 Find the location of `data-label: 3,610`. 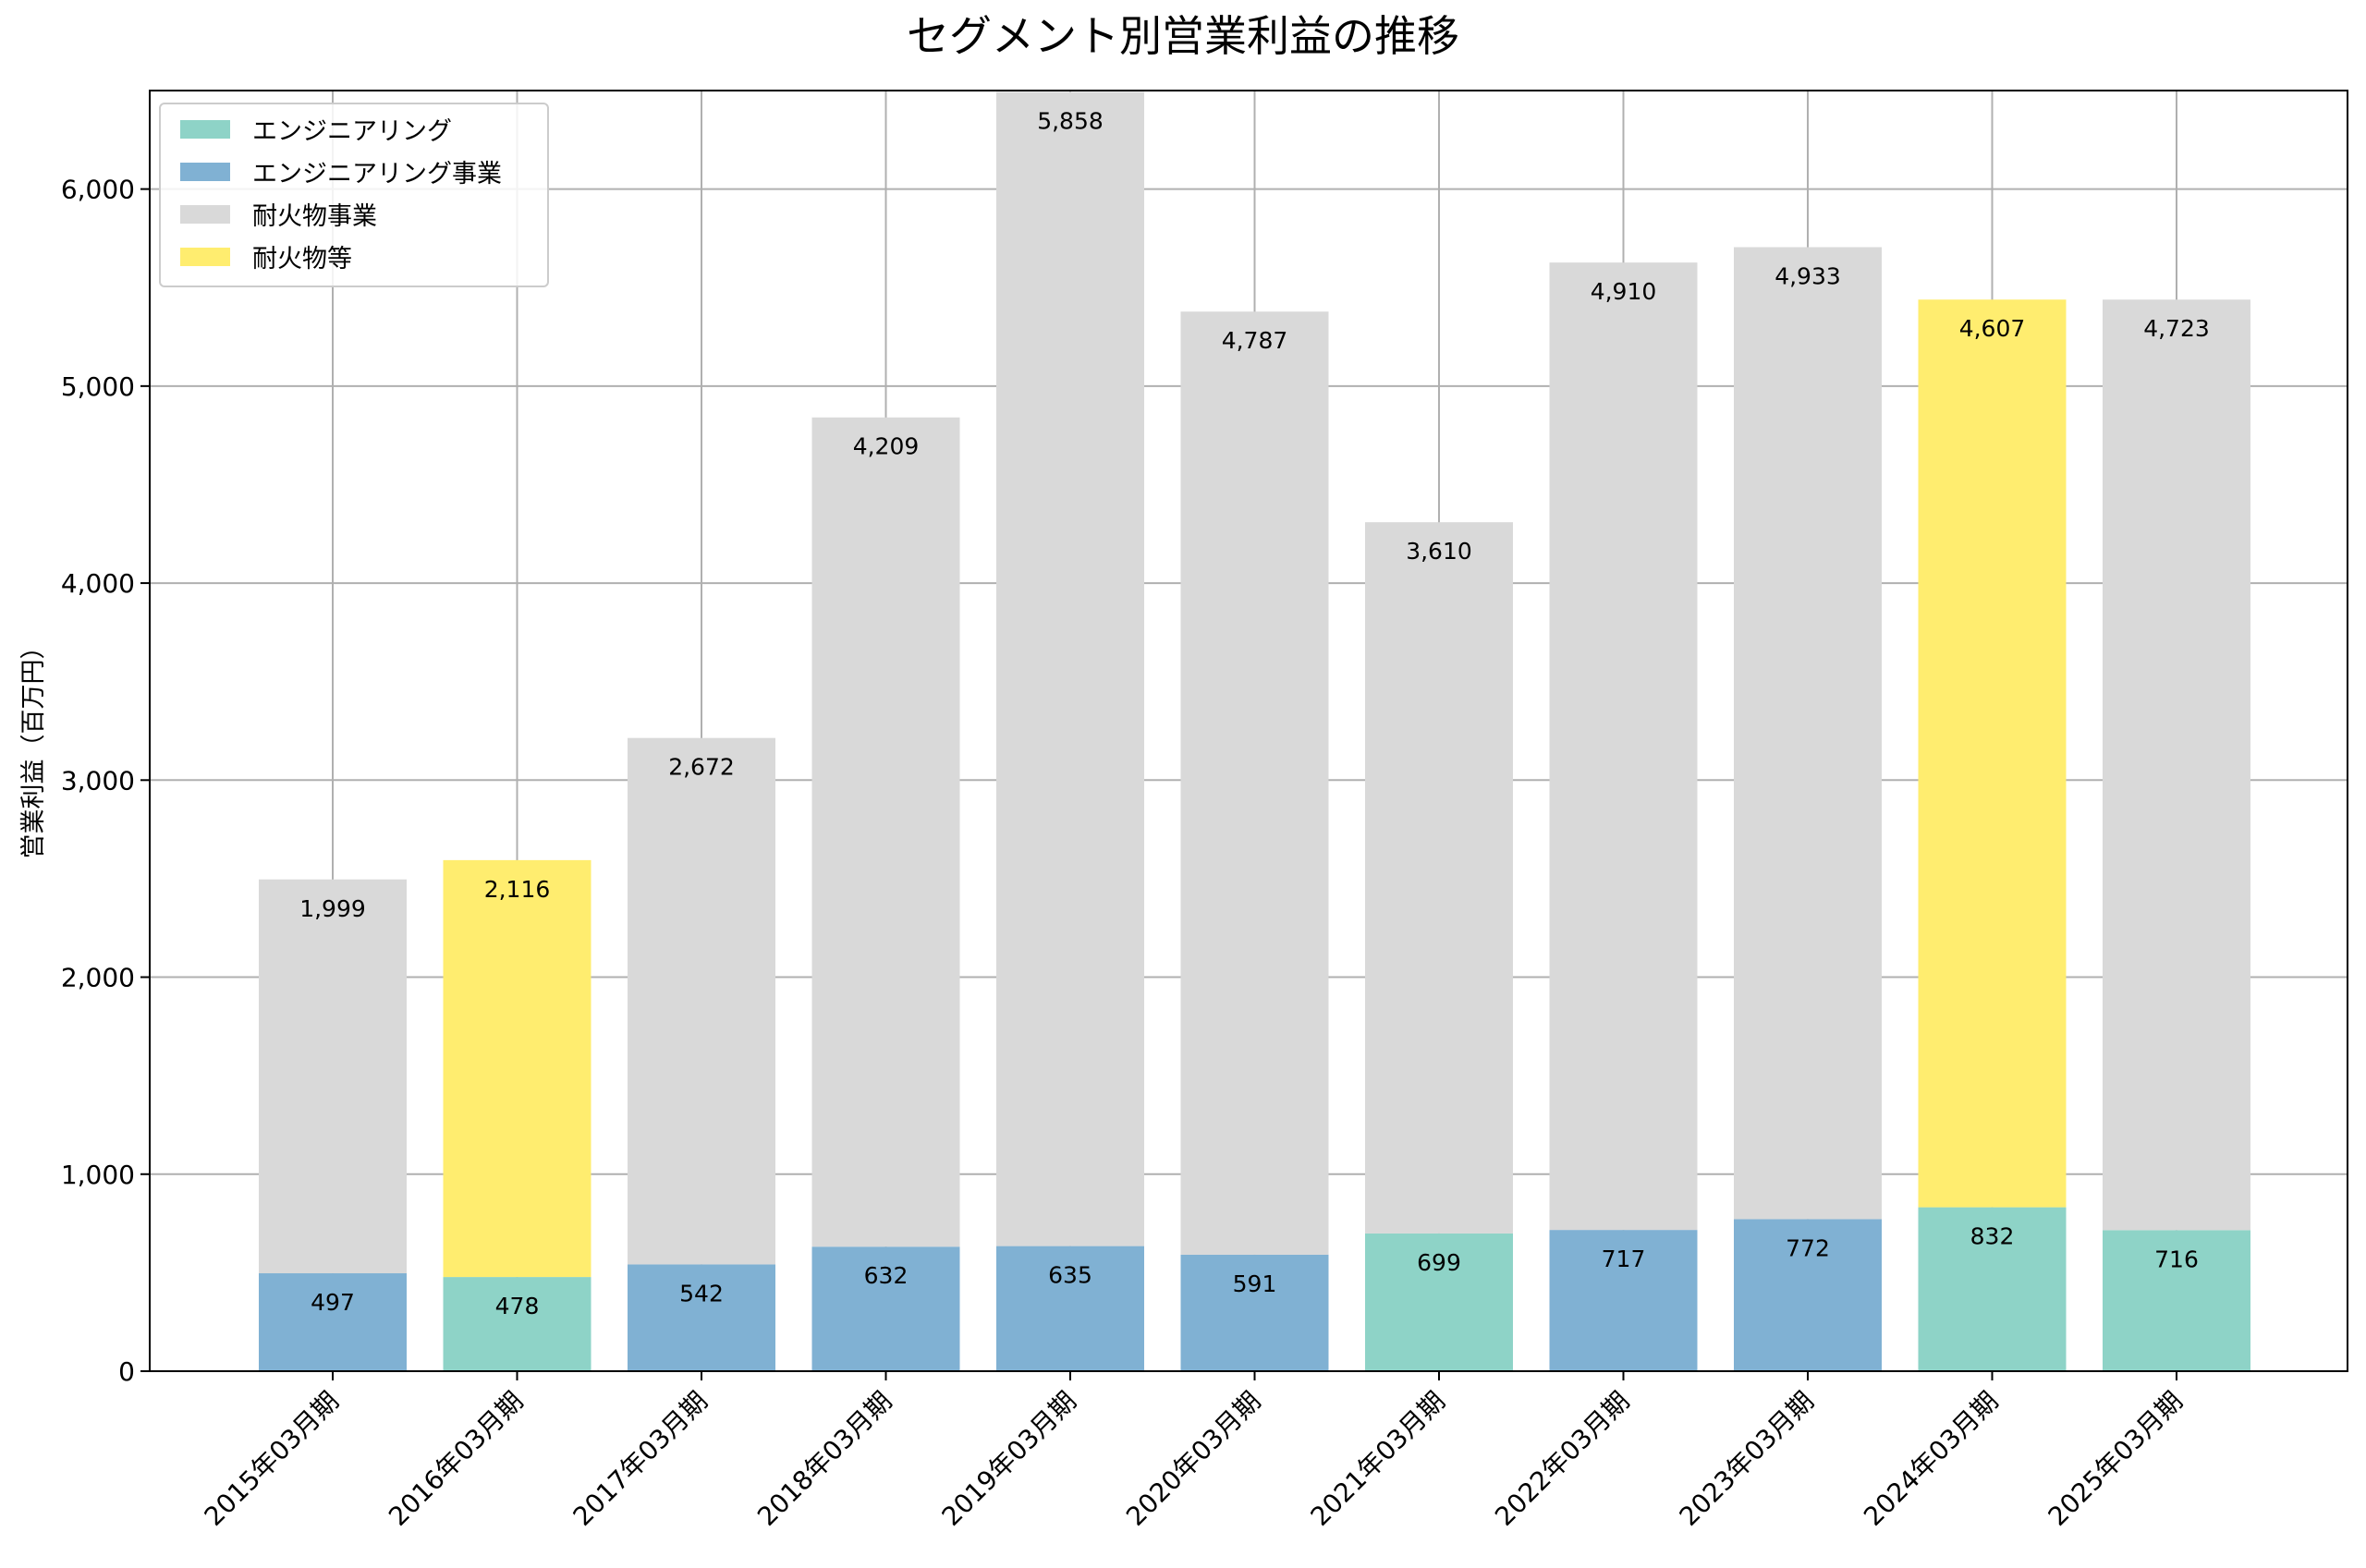

data-label: 3,610 is located at coordinates (1439, 551).